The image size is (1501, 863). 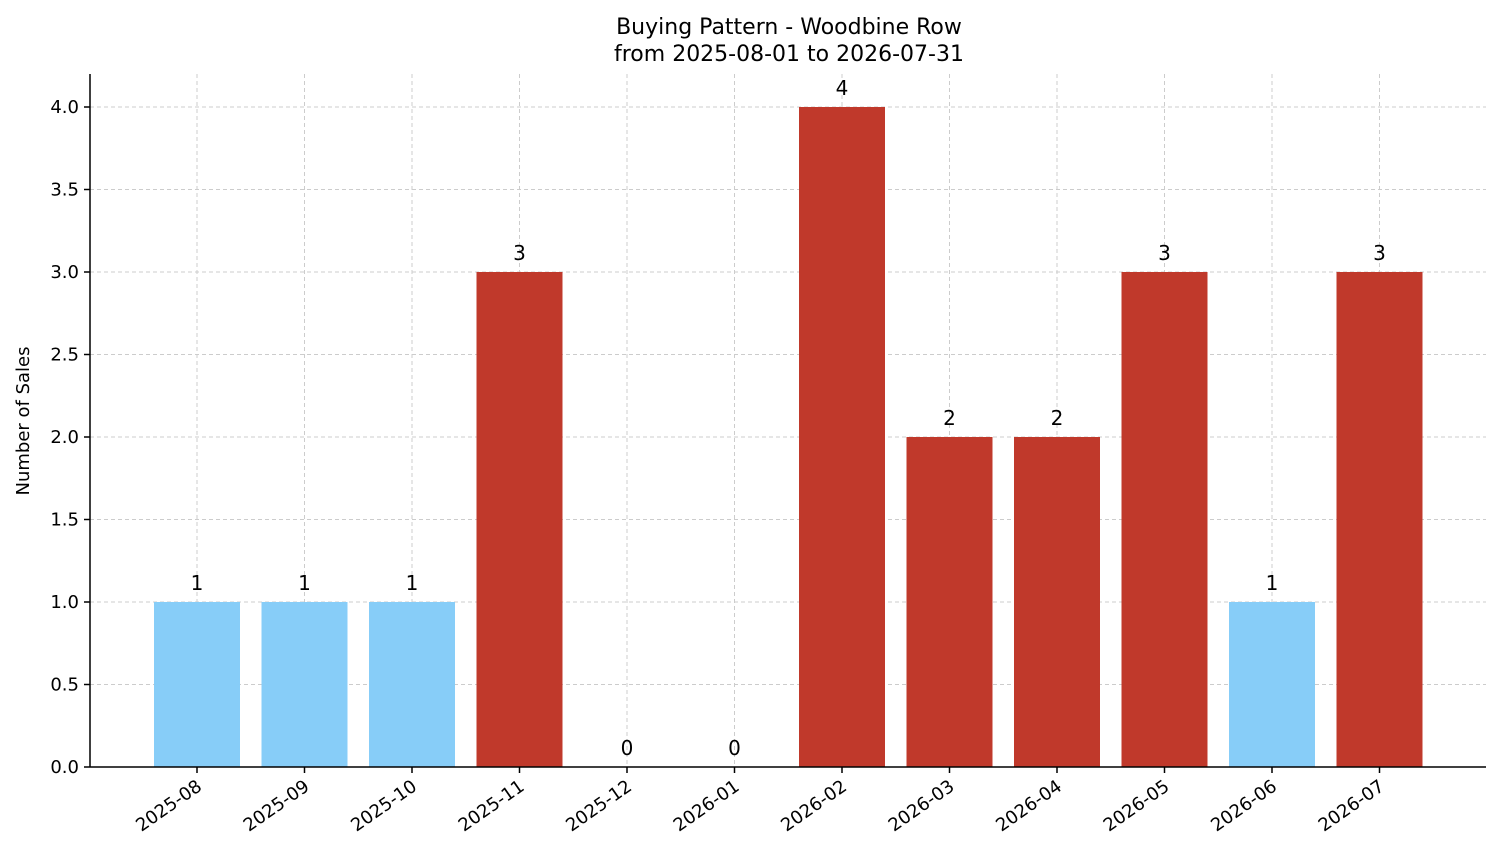 I want to click on x-tick-label: 2026-01, so click(x=707, y=806).